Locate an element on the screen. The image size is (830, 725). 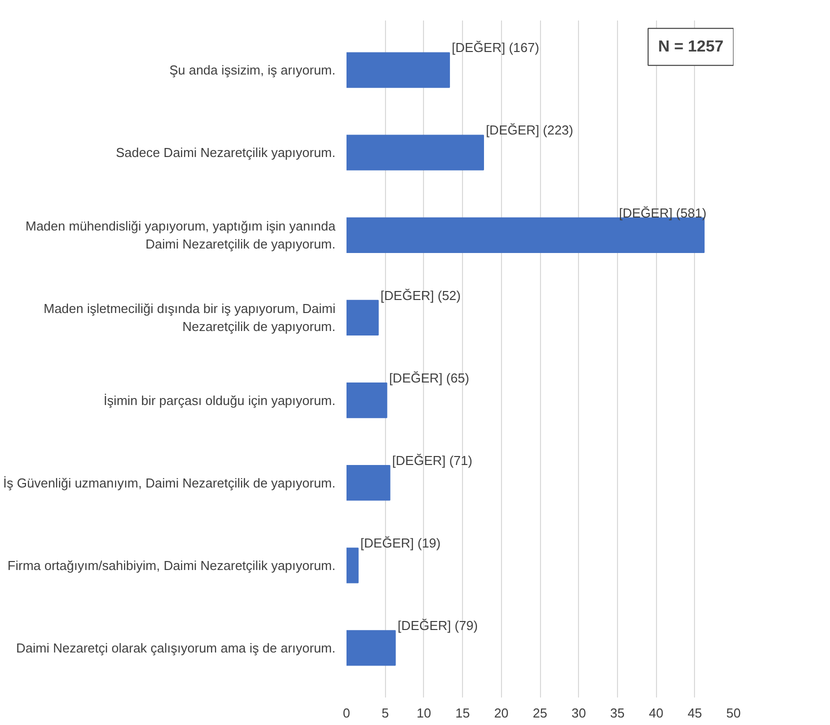
y-tick-label: Sadece Daimi Nezaretçilik yapıyorum. is located at coordinates (226, 152).